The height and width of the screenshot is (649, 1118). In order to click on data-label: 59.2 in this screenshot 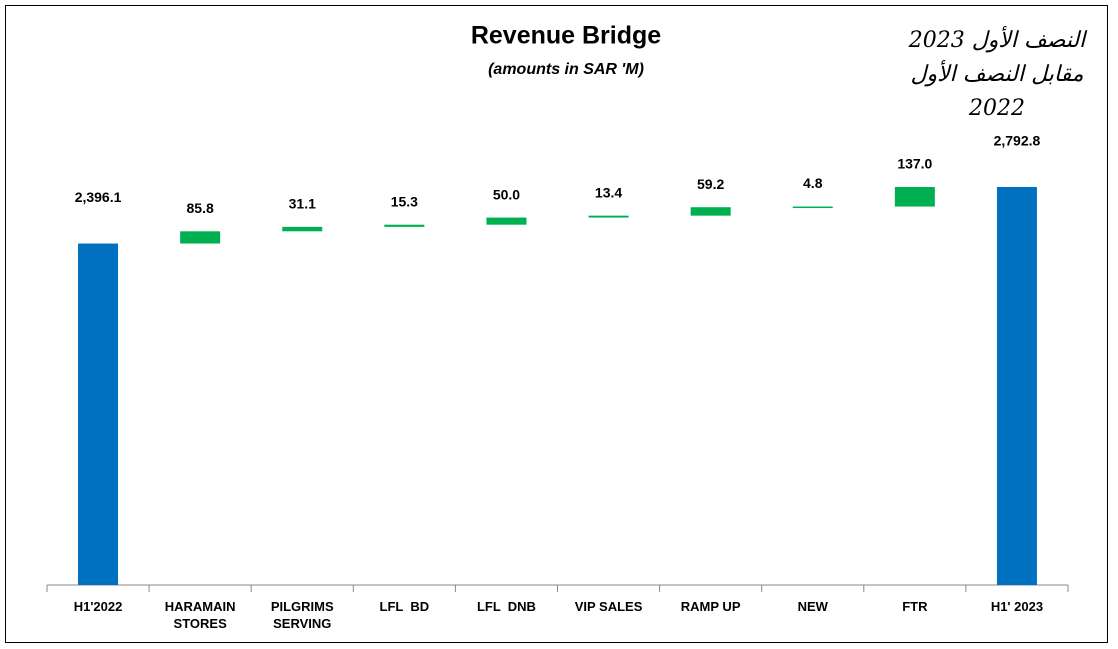, I will do `click(710, 184)`.